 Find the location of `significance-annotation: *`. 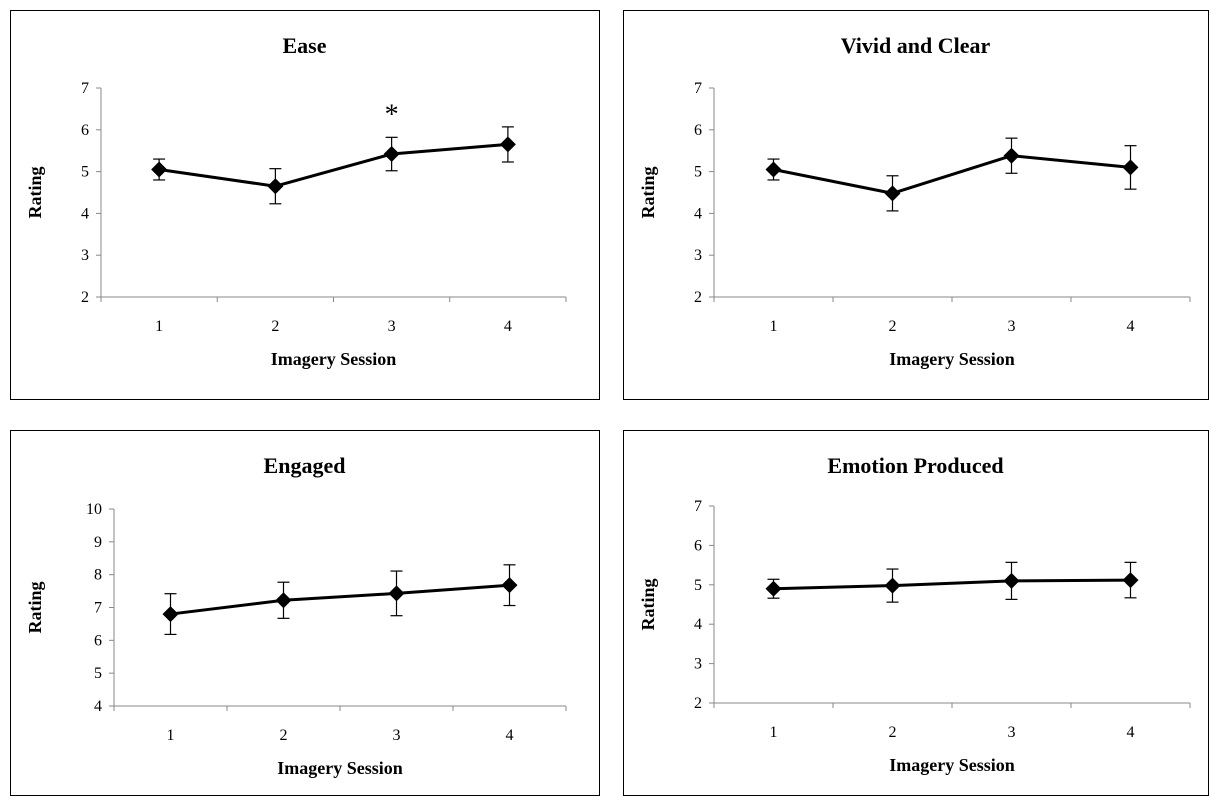

significance-annotation: * is located at coordinates (392, 114).